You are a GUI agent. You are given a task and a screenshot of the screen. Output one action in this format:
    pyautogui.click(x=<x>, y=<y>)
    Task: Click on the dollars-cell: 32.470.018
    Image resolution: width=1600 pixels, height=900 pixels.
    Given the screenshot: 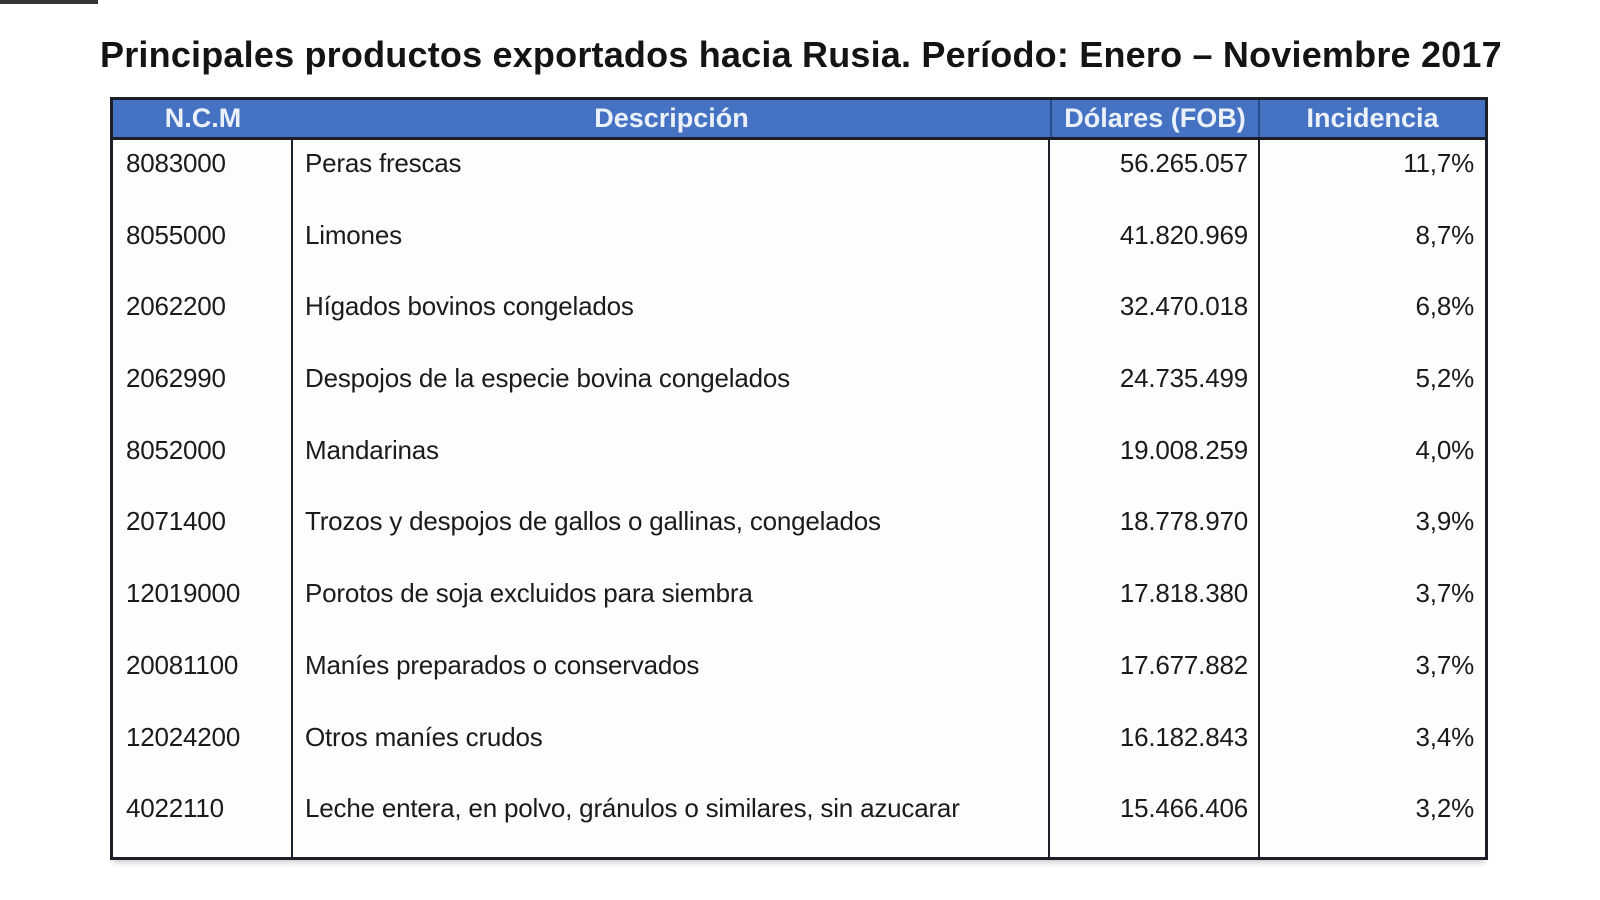 What is the action you would take?
    pyautogui.click(x=1155, y=319)
    